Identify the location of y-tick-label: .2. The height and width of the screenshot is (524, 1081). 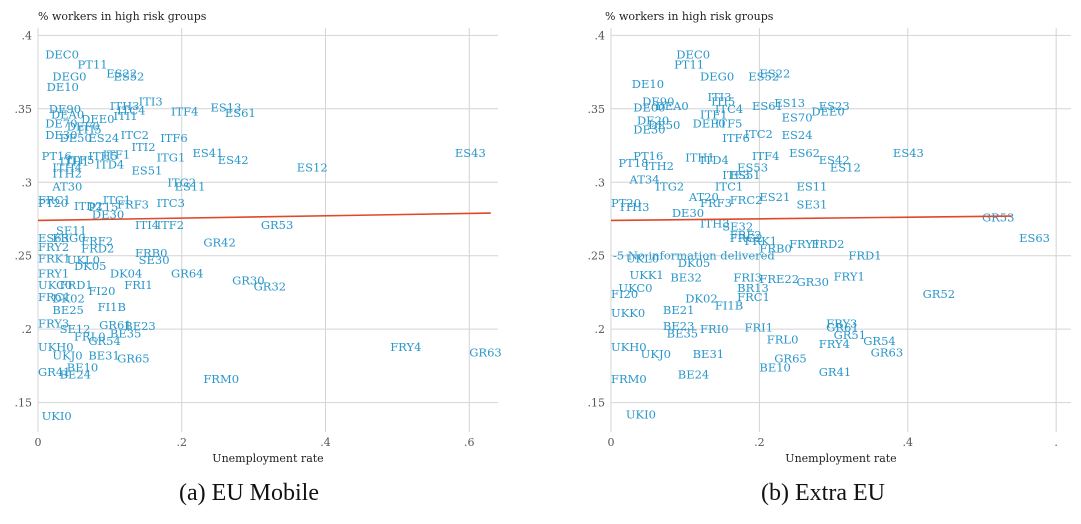
(27, 329).